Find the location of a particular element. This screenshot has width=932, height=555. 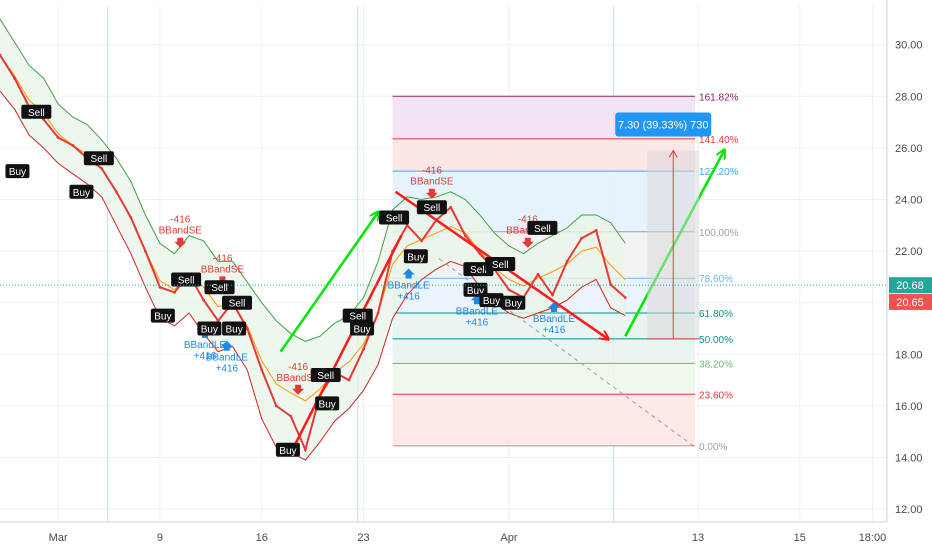

fib-level-label: 23.60% is located at coordinates (716, 395).